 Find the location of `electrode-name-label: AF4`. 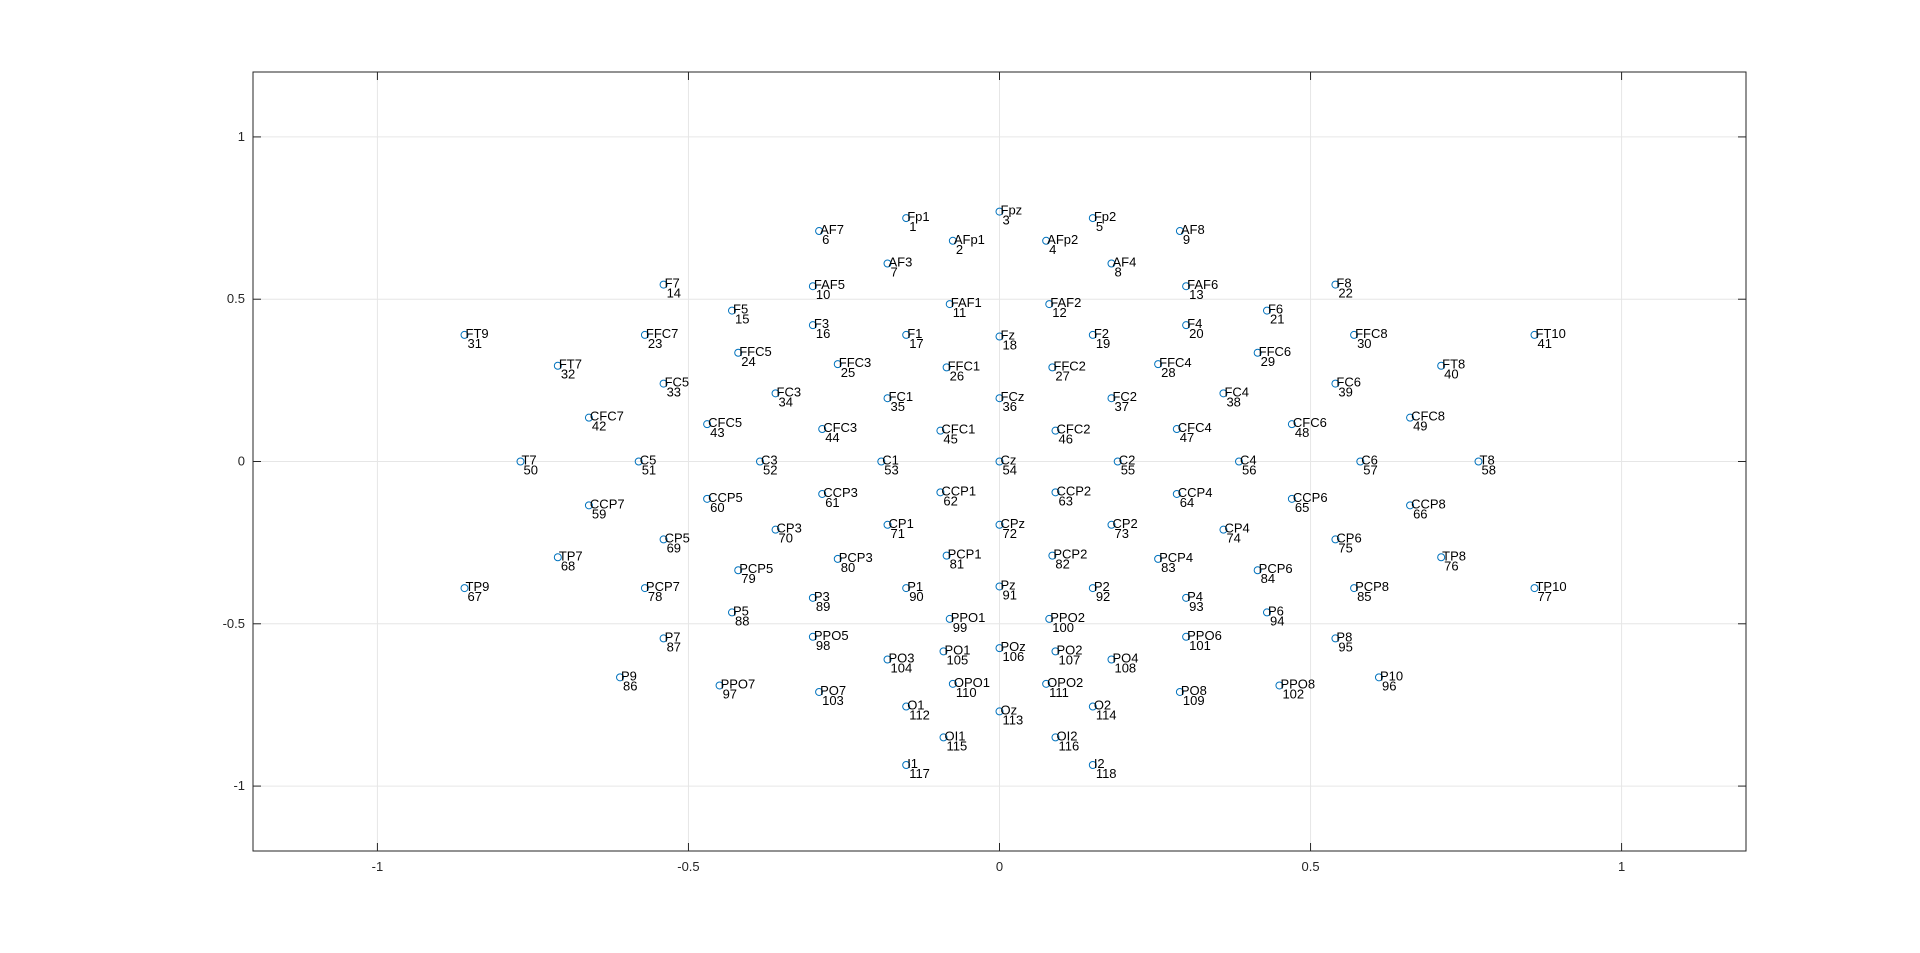

electrode-name-label: AF4 is located at coordinates (1124, 262).